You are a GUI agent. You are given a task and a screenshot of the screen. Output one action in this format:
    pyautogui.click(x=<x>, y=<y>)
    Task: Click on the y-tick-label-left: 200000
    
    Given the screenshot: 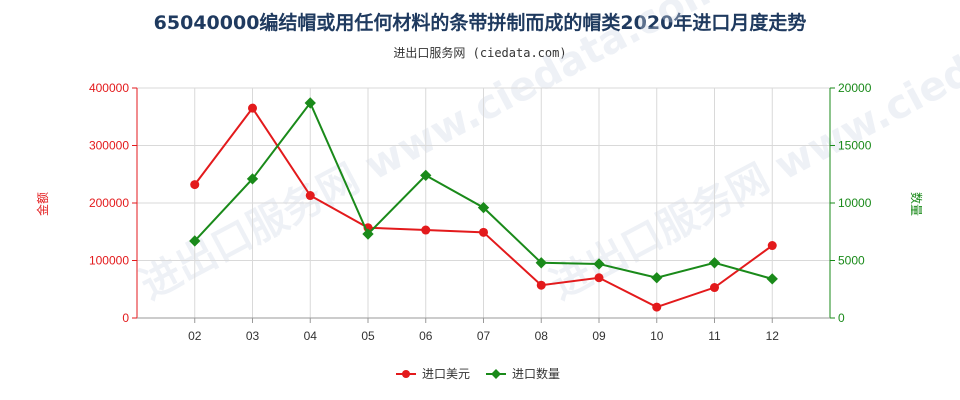 What is the action you would take?
    pyautogui.click(x=109, y=203)
    